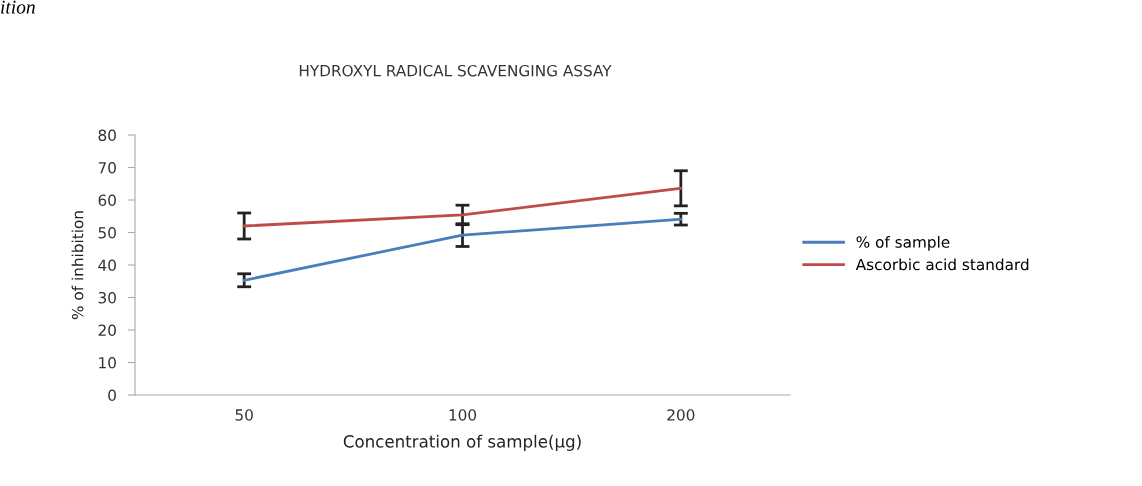 The height and width of the screenshot is (486, 1142). What do you see at coordinates (244, 415) in the screenshot?
I see `x-tick-label: 50` at bounding box center [244, 415].